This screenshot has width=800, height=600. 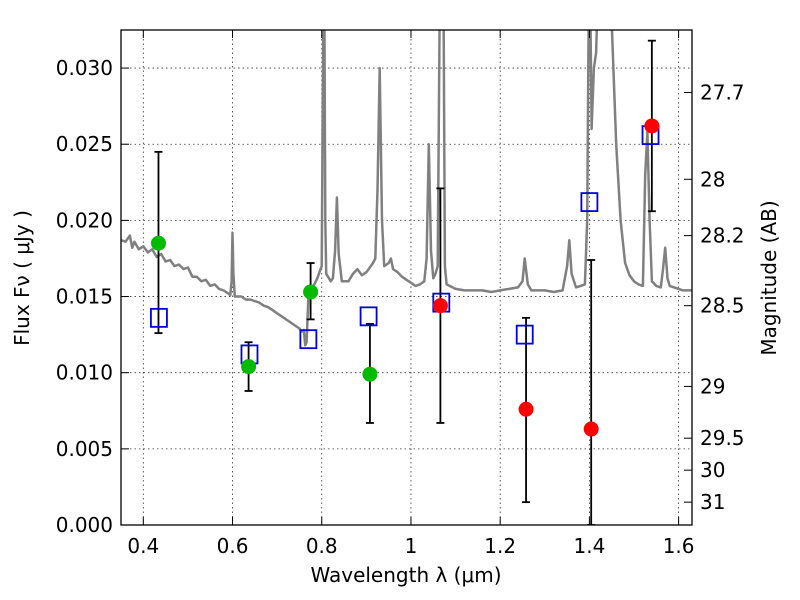 I want to click on x-tick-label: 1, so click(x=411, y=546).